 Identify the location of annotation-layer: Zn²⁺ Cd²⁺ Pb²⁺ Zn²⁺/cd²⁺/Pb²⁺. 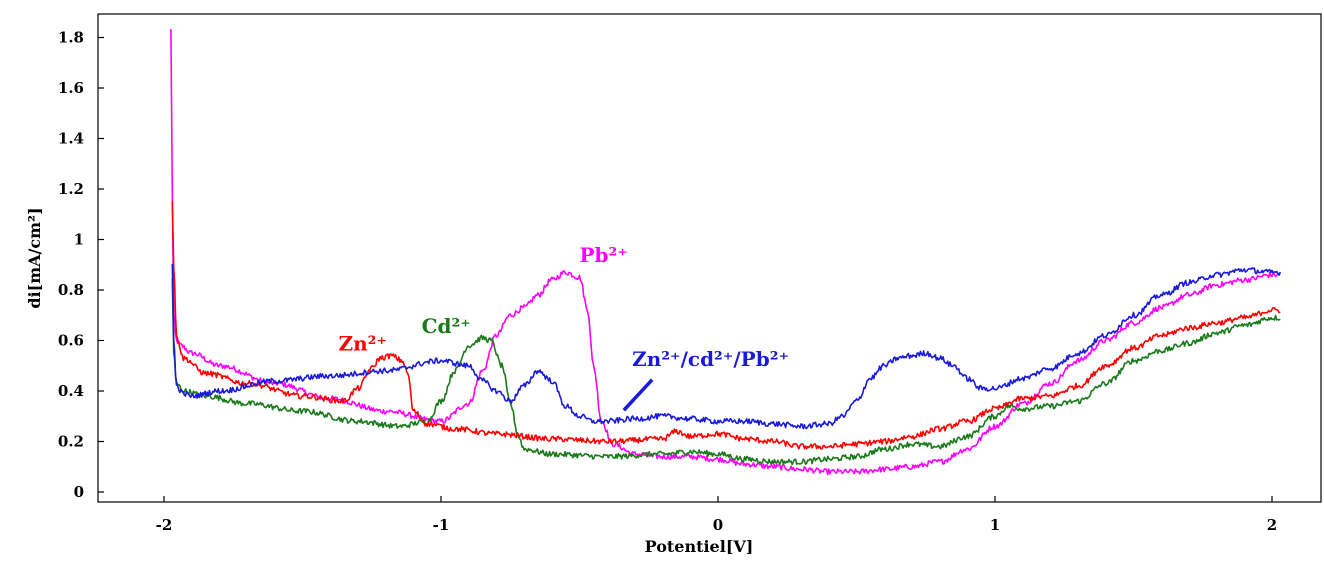
(564, 327).